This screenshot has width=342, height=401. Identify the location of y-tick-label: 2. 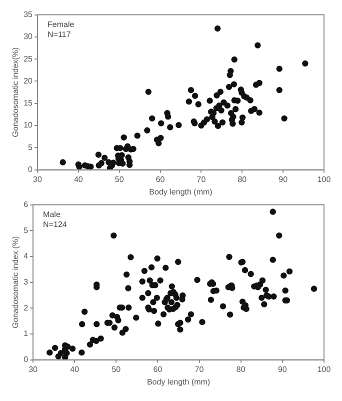
(26, 307).